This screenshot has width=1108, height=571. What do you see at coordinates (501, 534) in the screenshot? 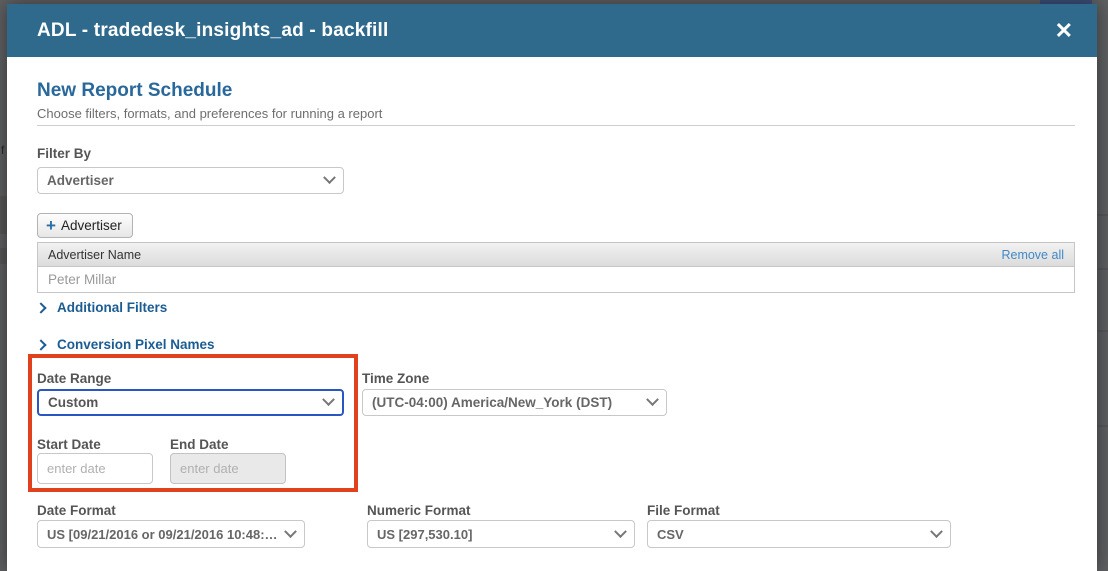
I see `numeric-format-select: US [297,530.10]` at bounding box center [501, 534].